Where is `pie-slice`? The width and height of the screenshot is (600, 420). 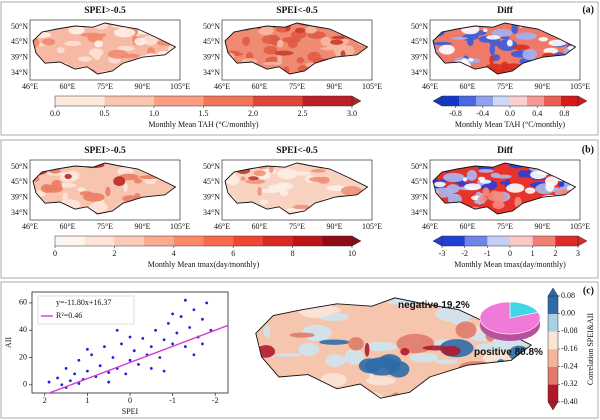 pie-slice is located at coordinates (510, 318).